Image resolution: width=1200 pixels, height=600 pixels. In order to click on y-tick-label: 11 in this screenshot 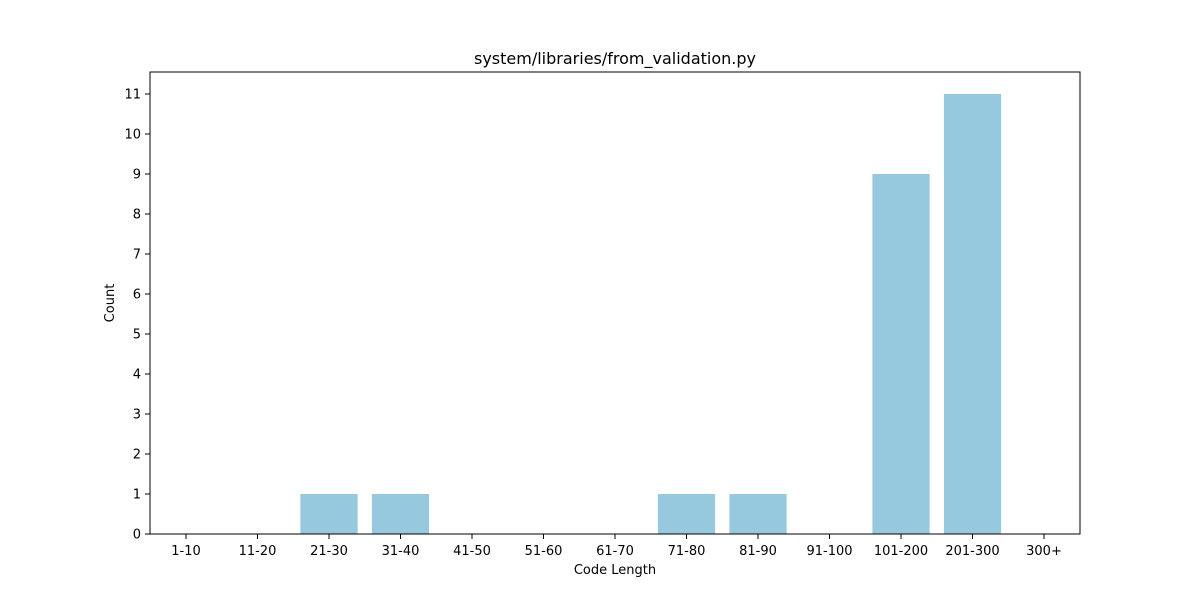, I will do `click(132, 95)`.